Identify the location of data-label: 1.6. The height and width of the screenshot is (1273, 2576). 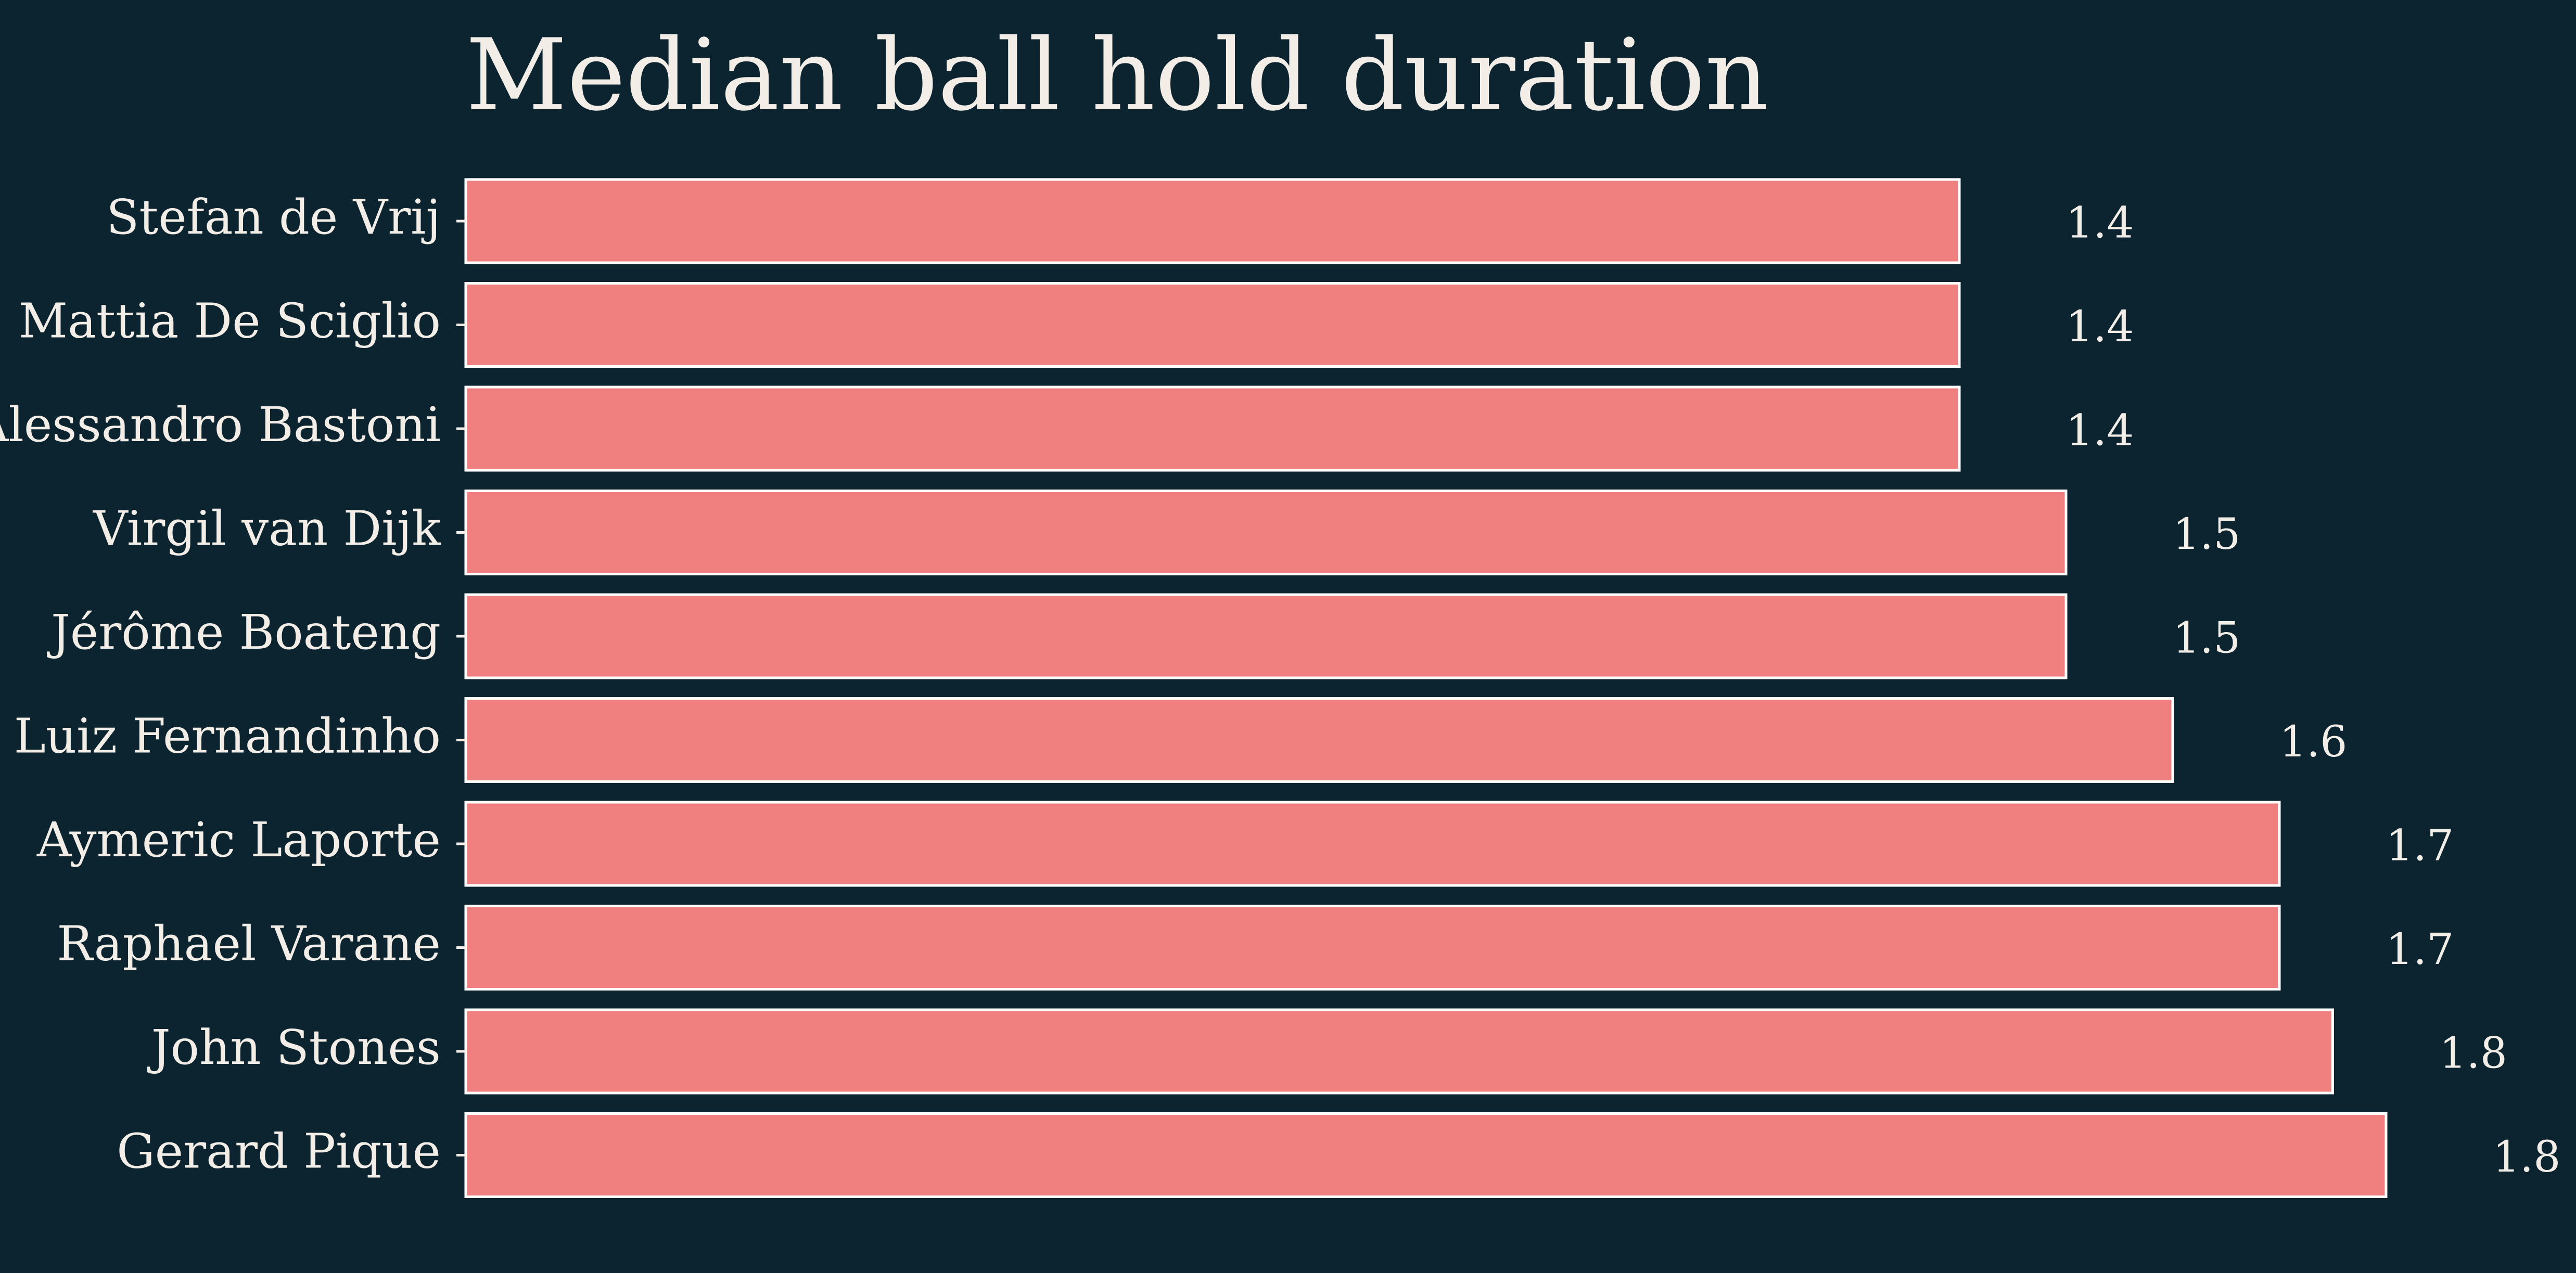
(2313, 742).